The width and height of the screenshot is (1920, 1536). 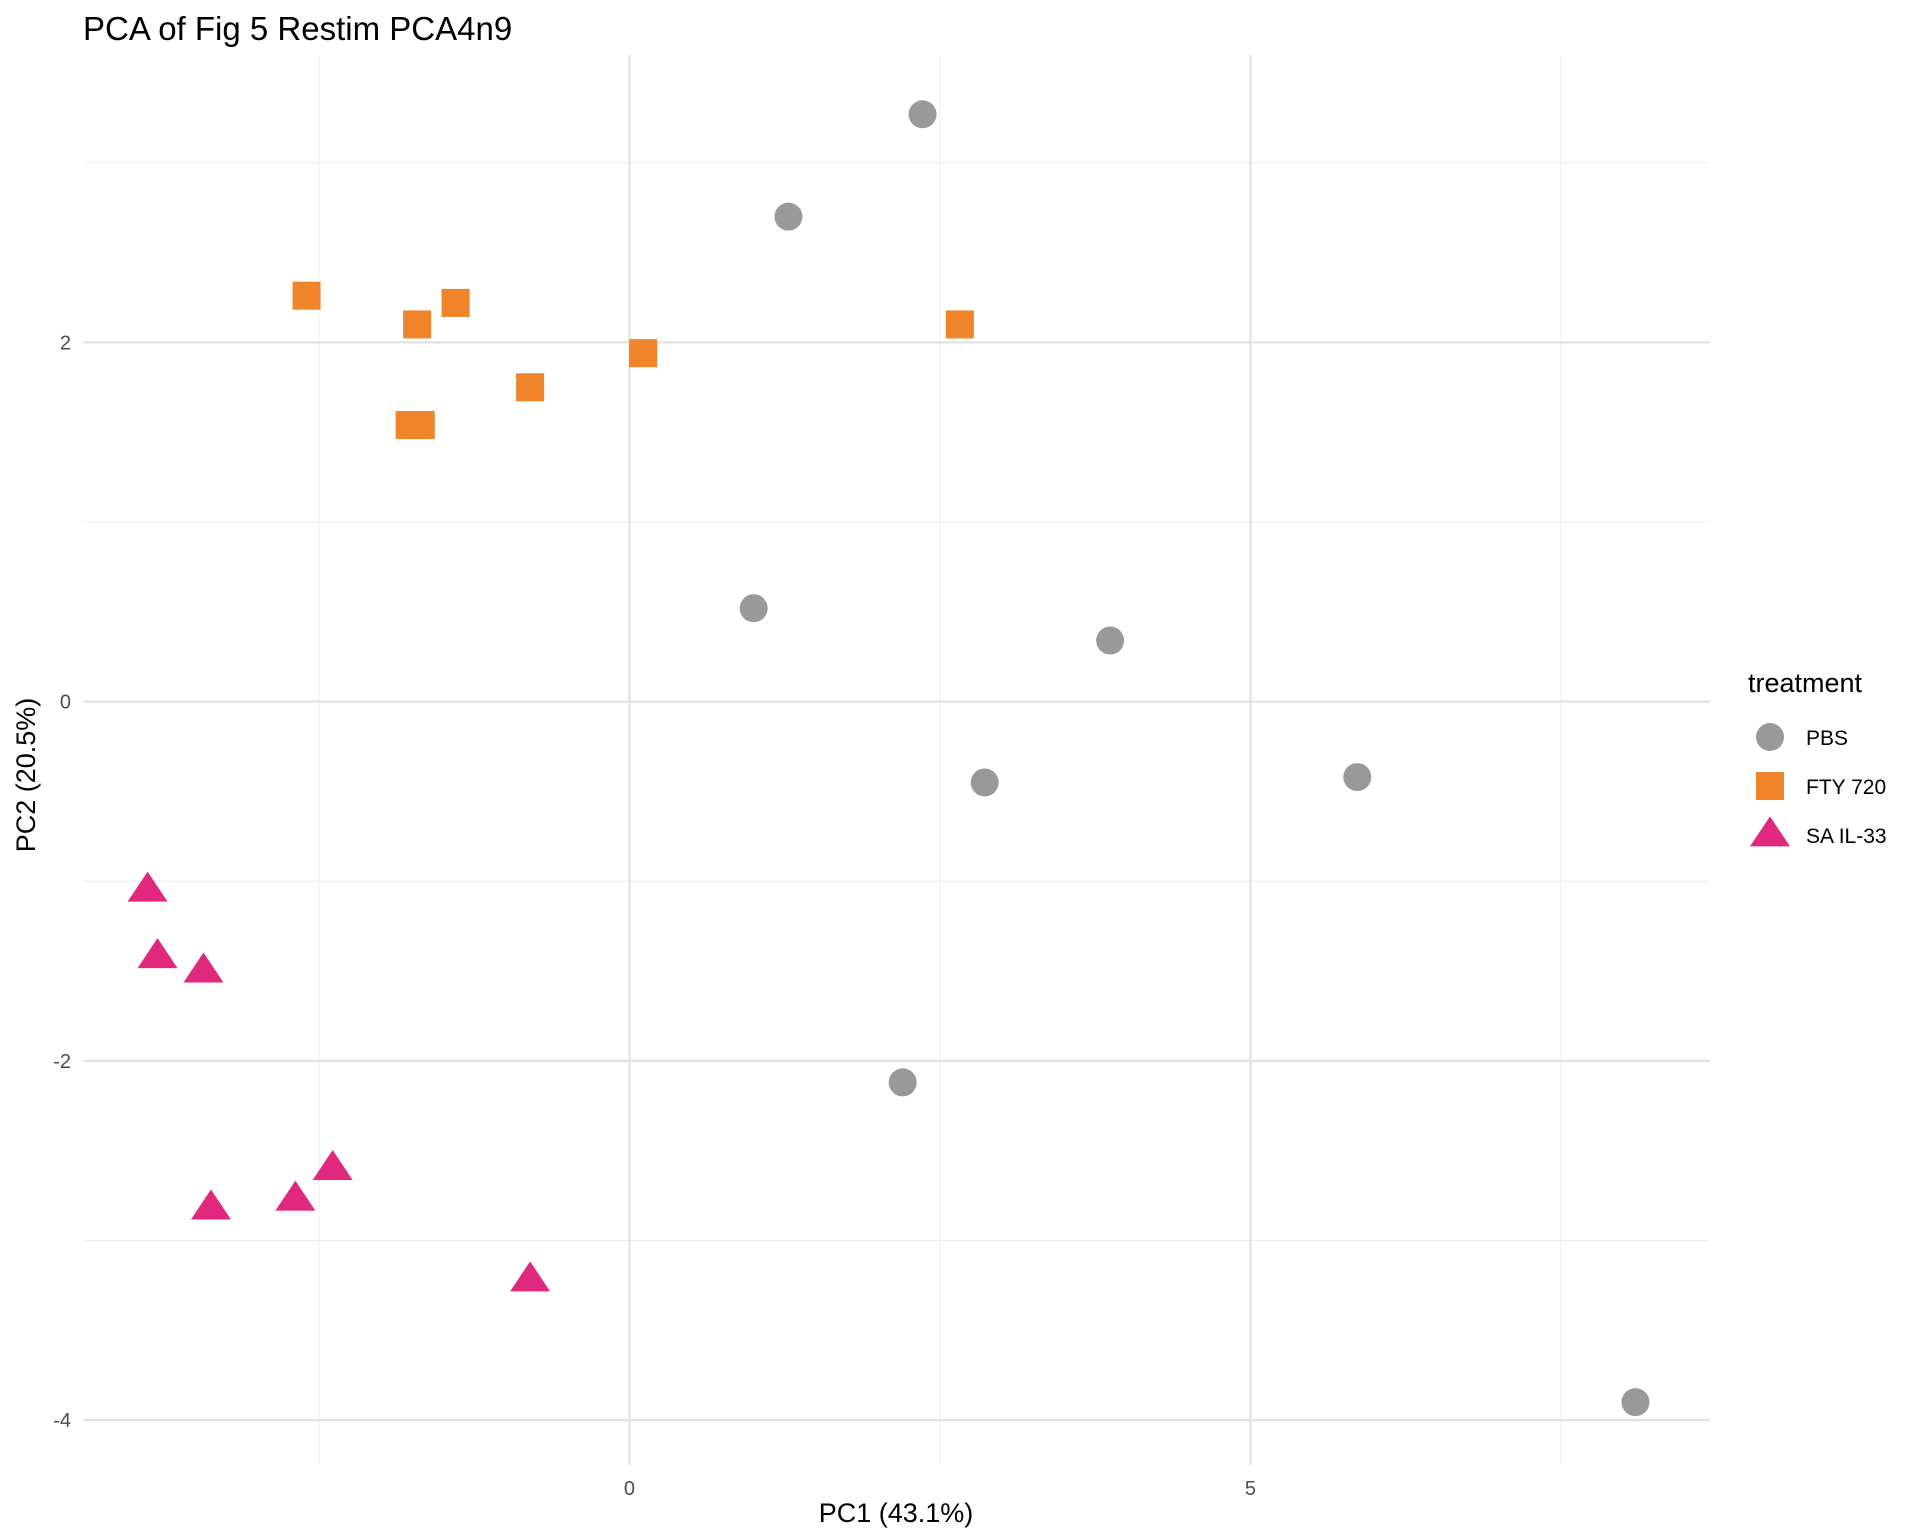 I want to click on x-tick-label: 0, so click(x=629, y=1489).